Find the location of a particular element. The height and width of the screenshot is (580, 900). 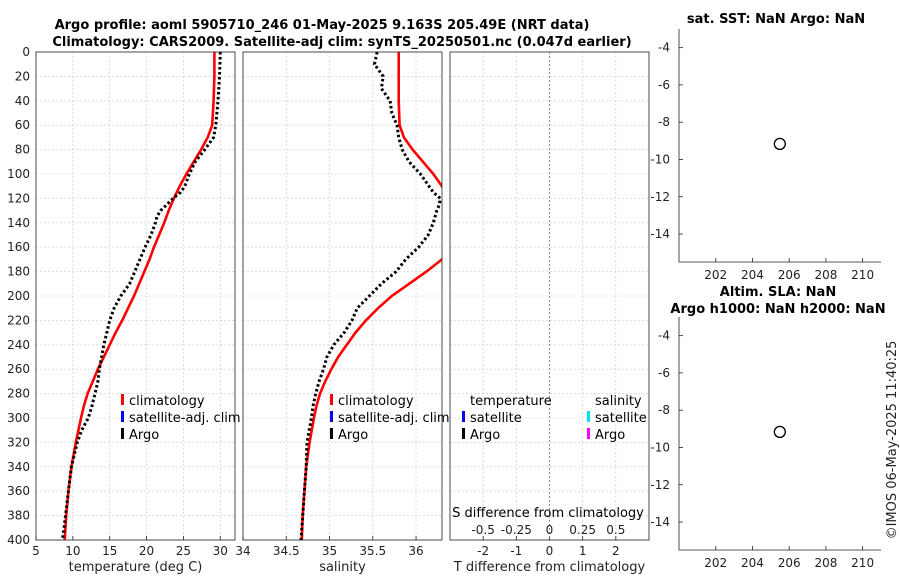

temperature-xlabel: temperature (deg C) is located at coordinates (136, 567).